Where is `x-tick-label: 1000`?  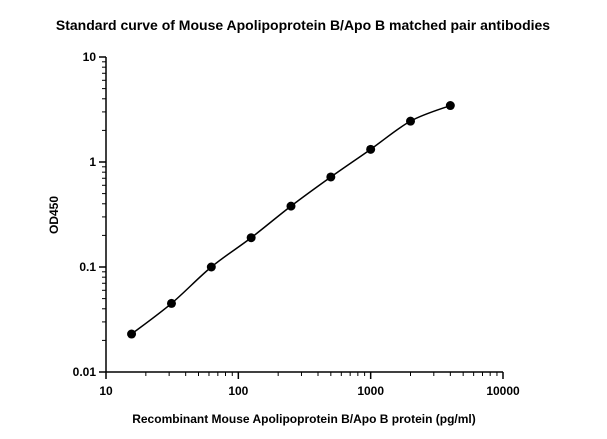
x-tick-label: 1000 is located at coordinates (370, 391).